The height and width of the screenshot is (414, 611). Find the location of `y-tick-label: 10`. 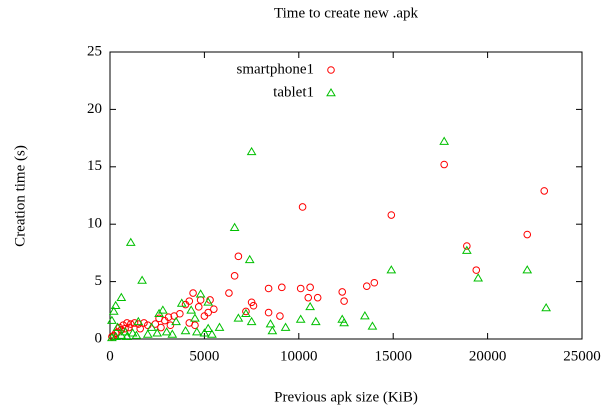

y-tick-label: 10 is located at coordinates (94, 224).